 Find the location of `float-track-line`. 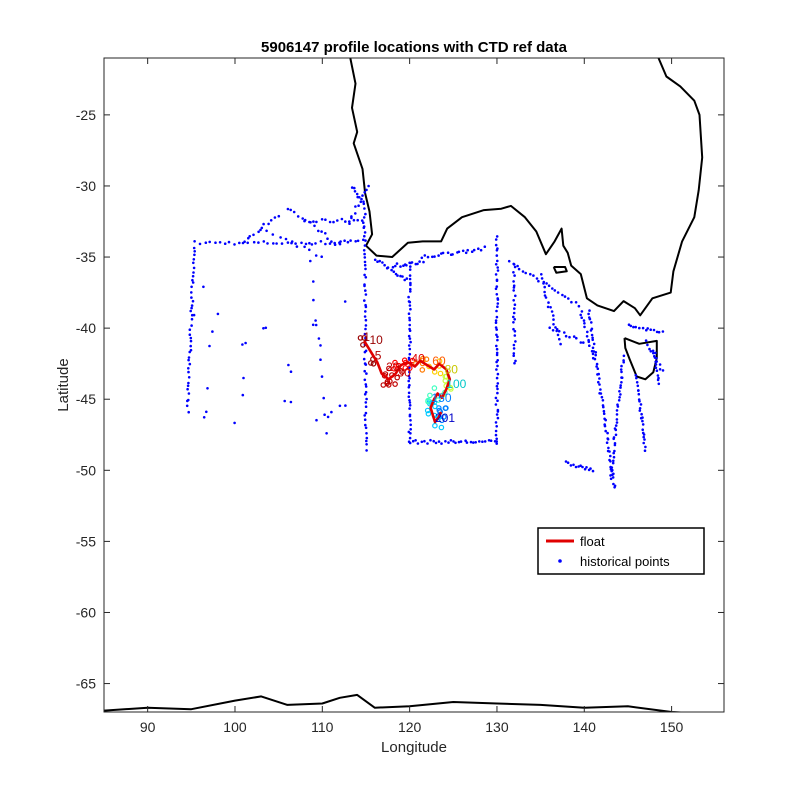

float-track-line is located at coordinates (407, 382).